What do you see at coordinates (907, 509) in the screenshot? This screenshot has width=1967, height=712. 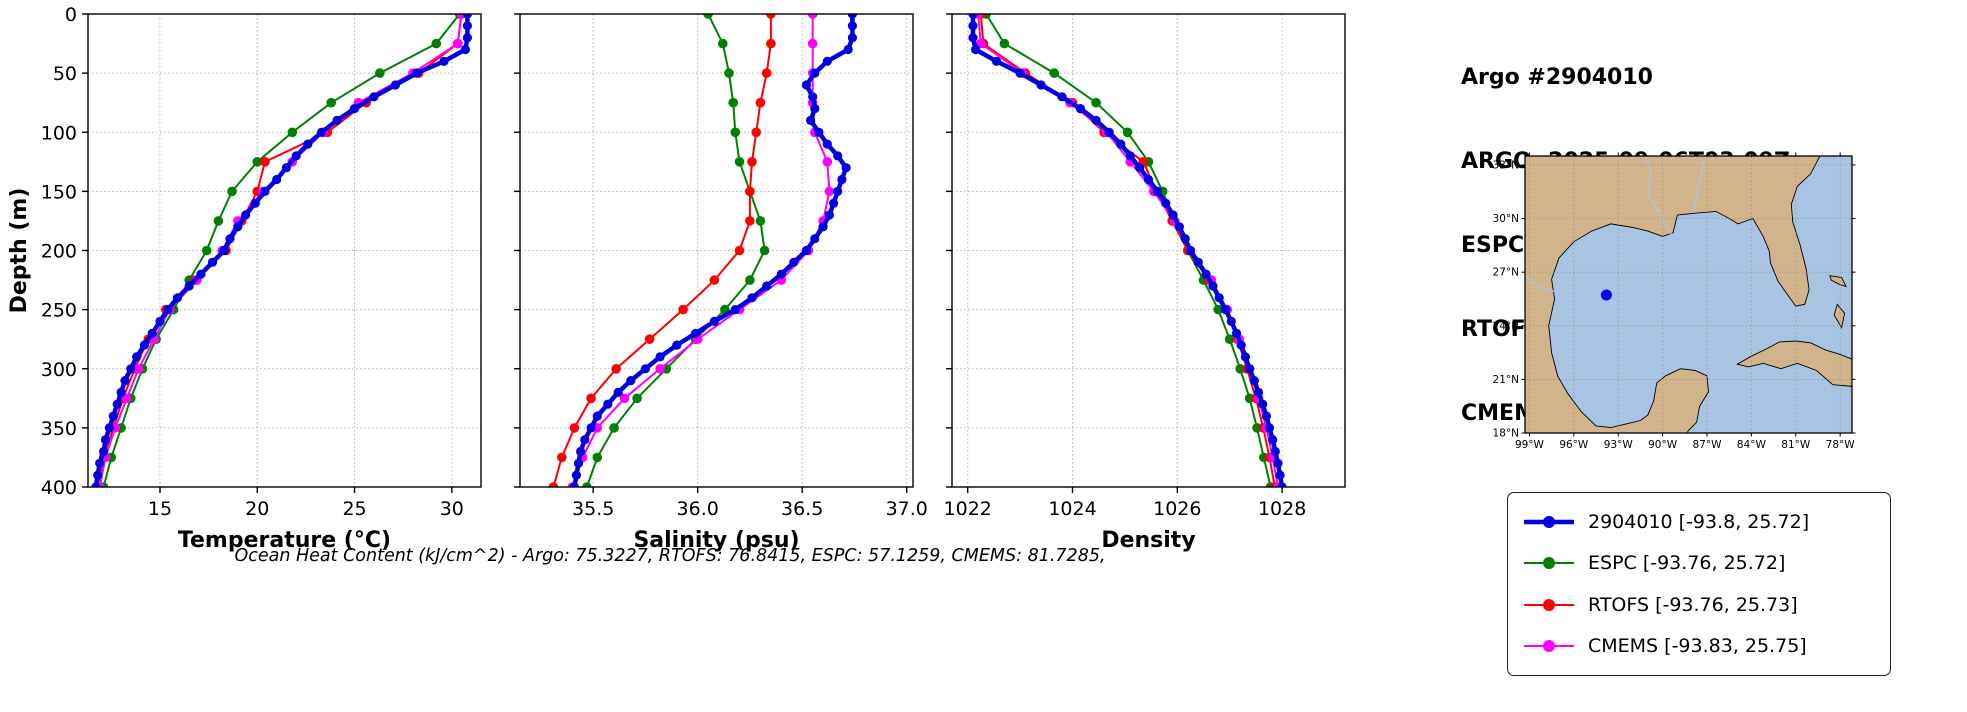 I see `x-tick-label: 37.0` at bounding box center [907, 509].